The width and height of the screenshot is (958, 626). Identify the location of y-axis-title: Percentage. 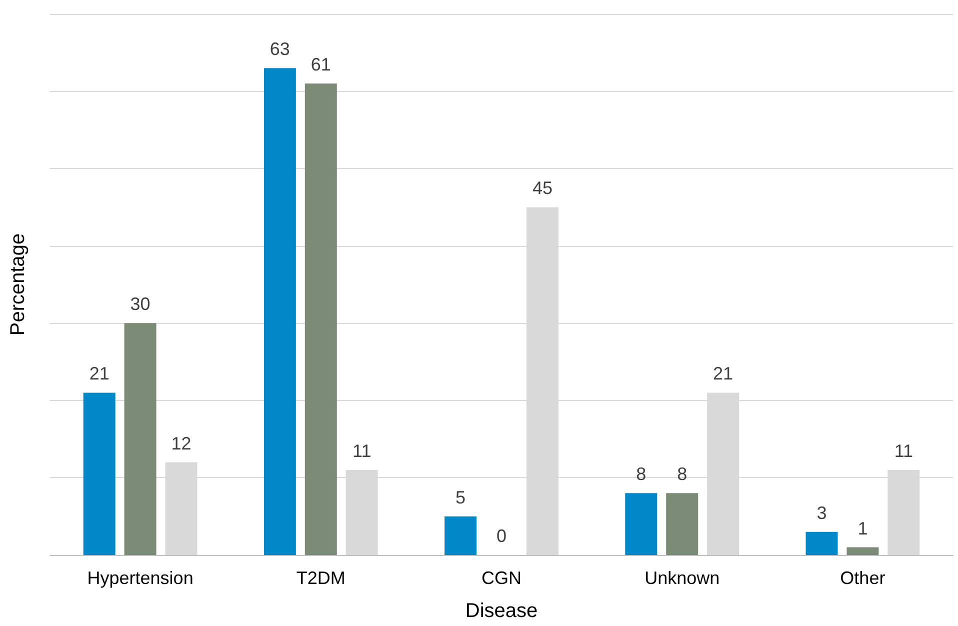
(18, 284).